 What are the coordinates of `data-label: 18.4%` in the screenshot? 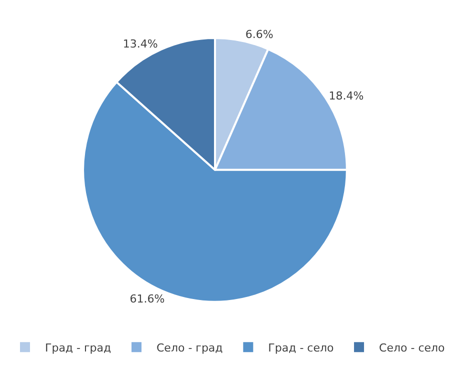 It's located at (346, 95).